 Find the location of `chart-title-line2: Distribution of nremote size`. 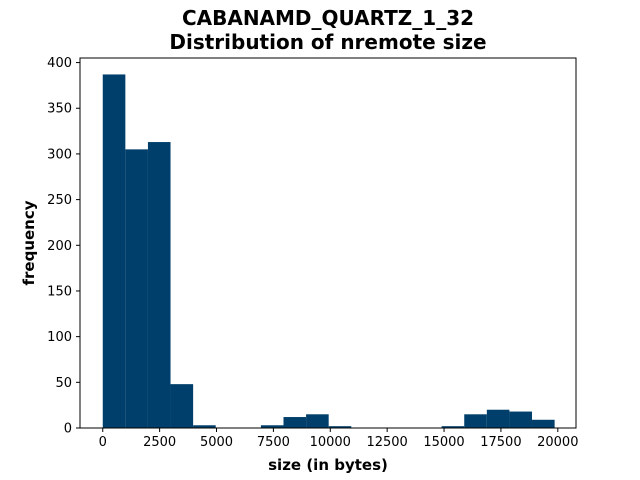

chart-title-line2: Distribution of nremote size is located at coordinates (327, 42).